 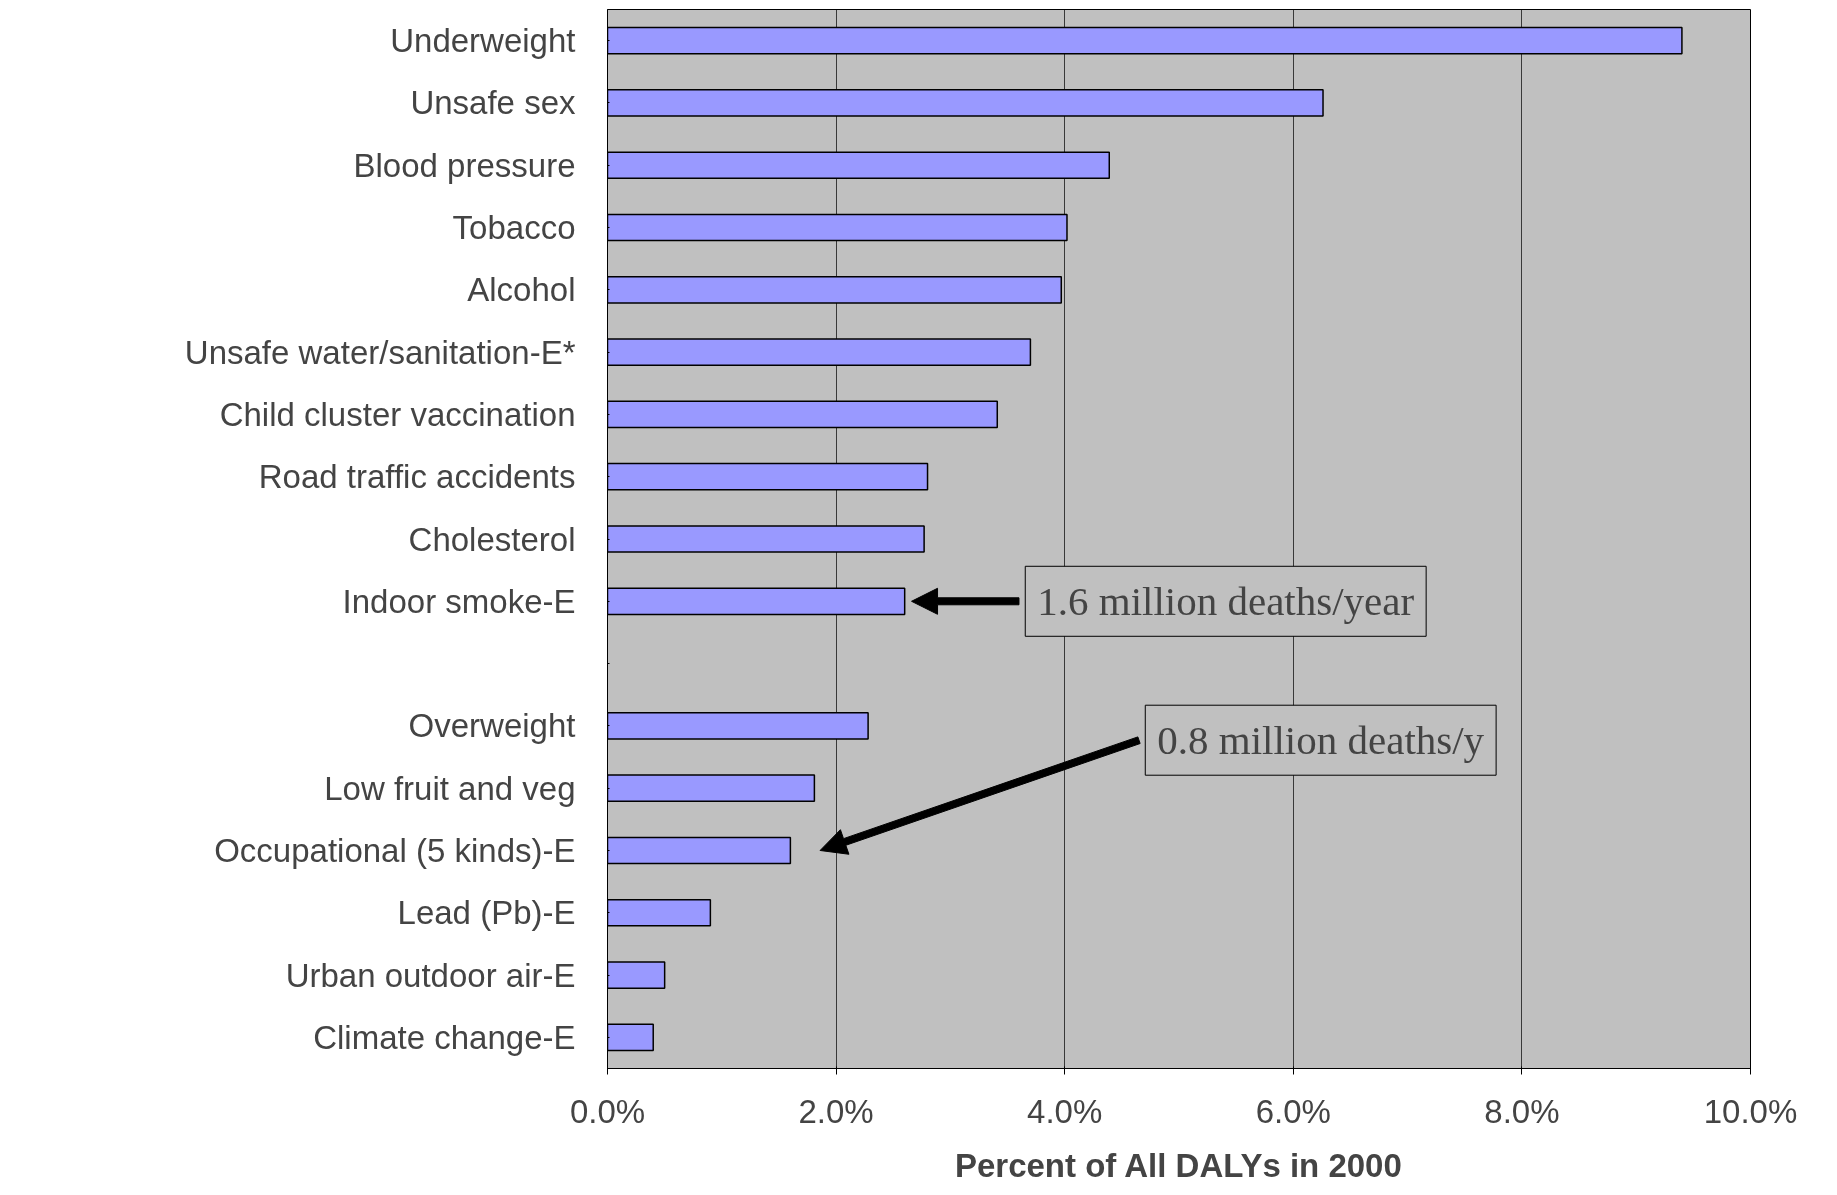 What do you see at coordinates (521, 290) in the screenshot?
I see `y-tick-label: Alcohol` at bounding box center [521, 290].